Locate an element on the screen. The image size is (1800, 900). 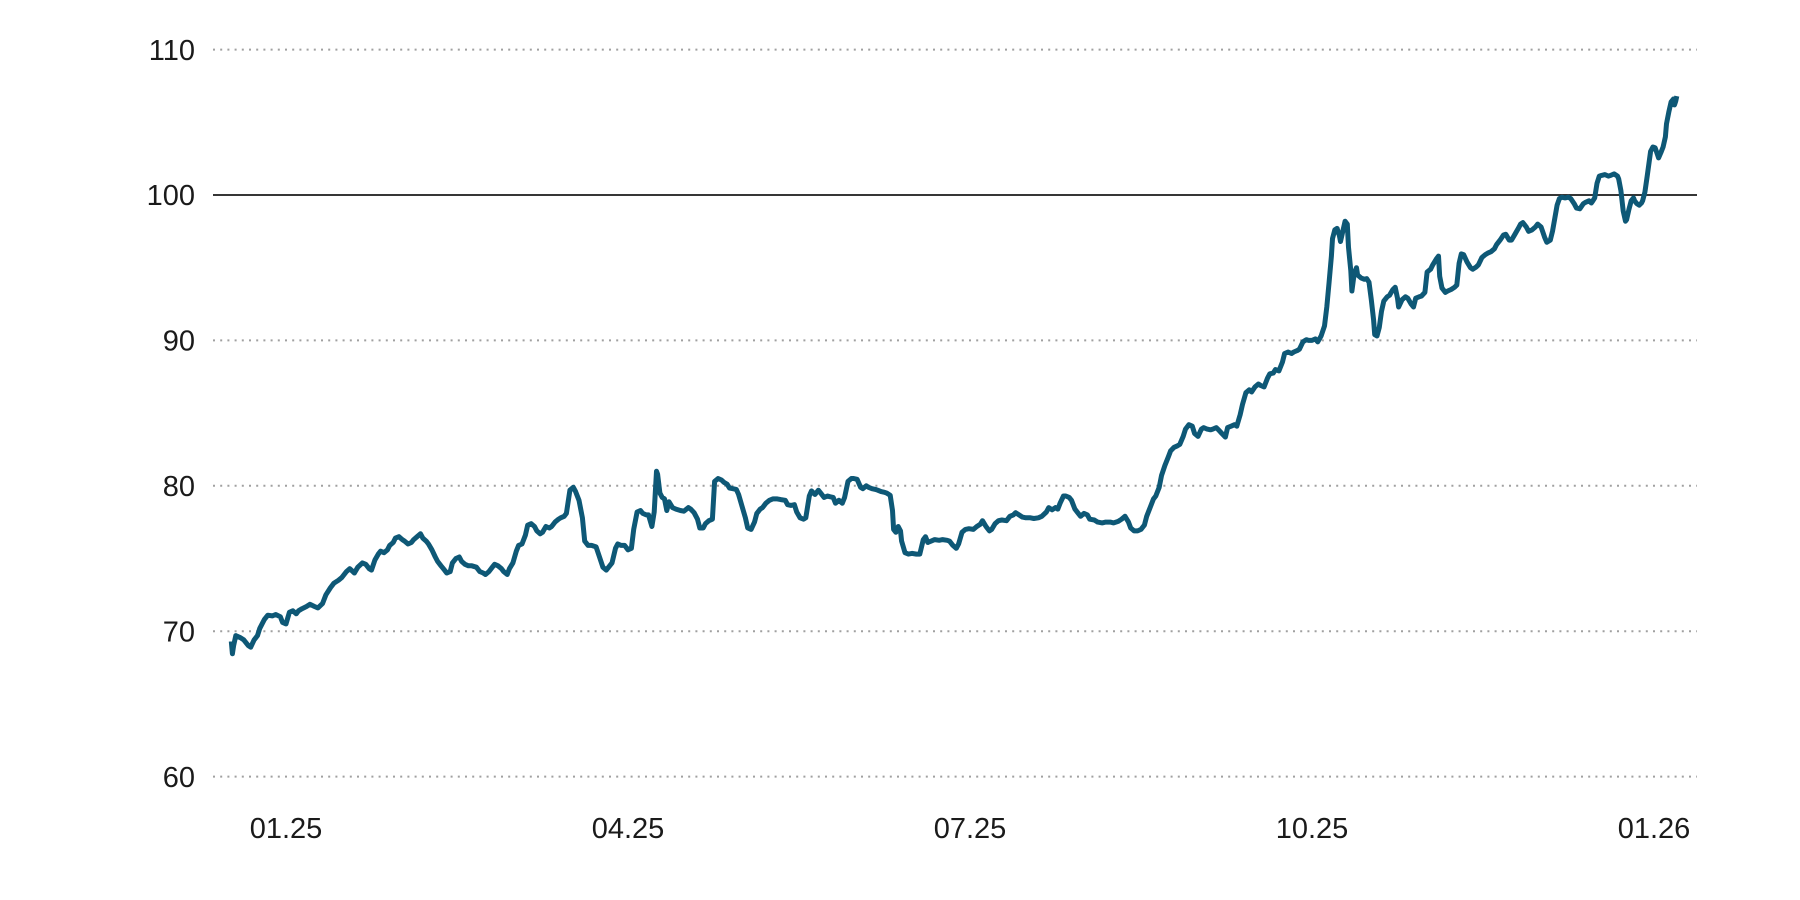
x-tick-label-07.25: 07.25 is located at coordinates (970, 829).